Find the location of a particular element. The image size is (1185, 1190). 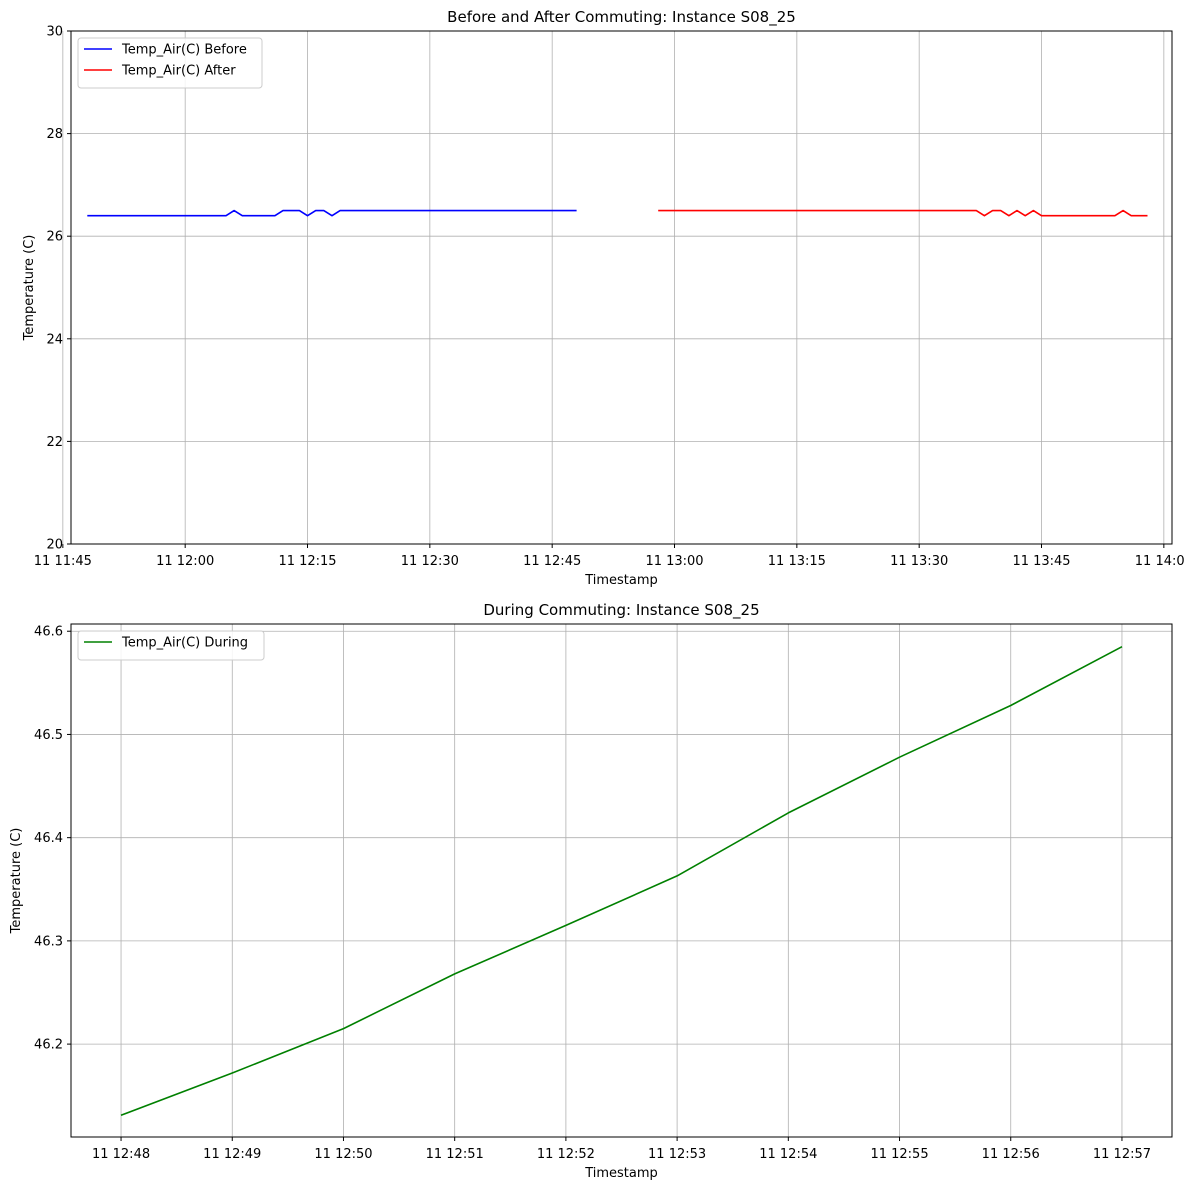

legend-entry: Temp_Air(C) After is located at coordinates (178, 71).